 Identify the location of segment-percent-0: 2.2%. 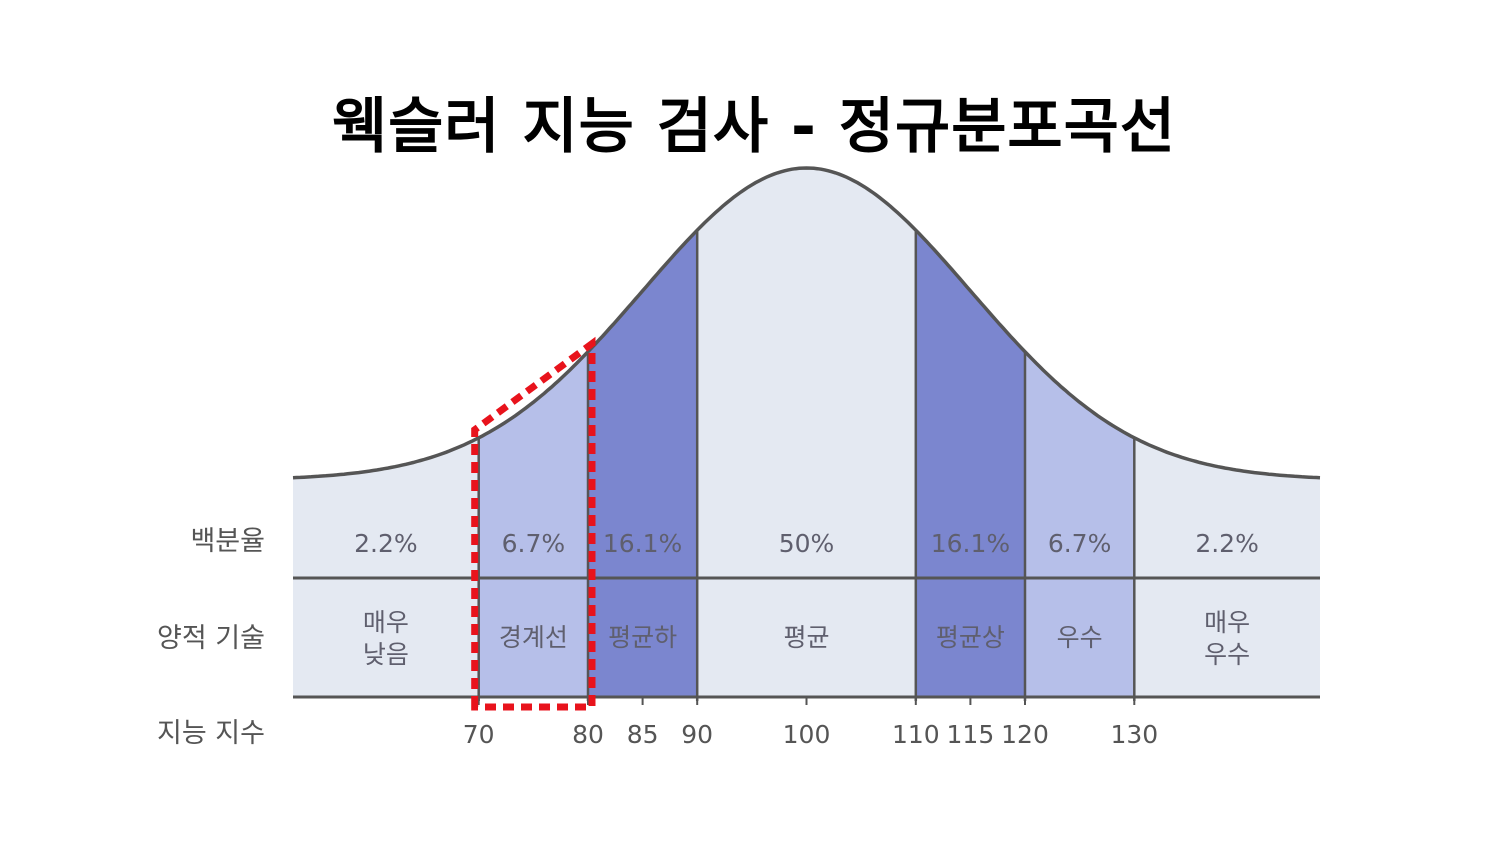
(386, 543).